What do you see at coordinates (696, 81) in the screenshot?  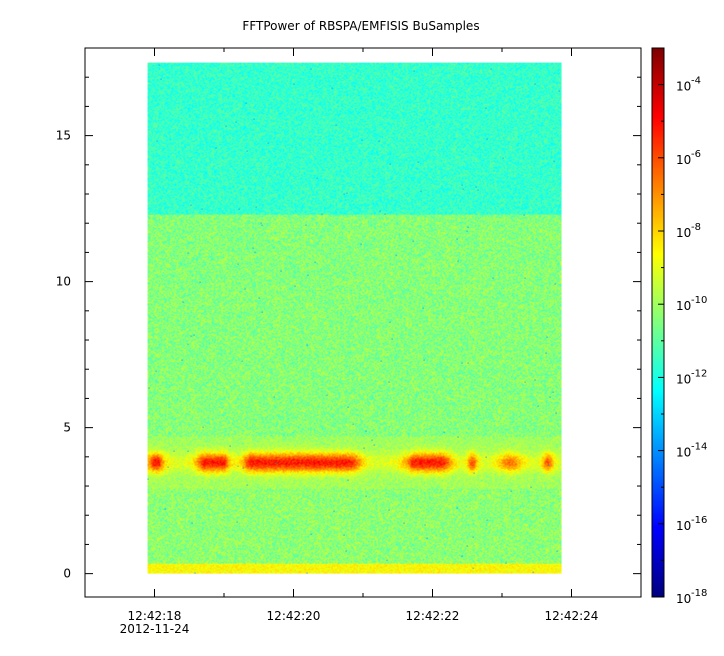 I see `colorbar-tick-exponent: -4` at bounding box center [696, 81].